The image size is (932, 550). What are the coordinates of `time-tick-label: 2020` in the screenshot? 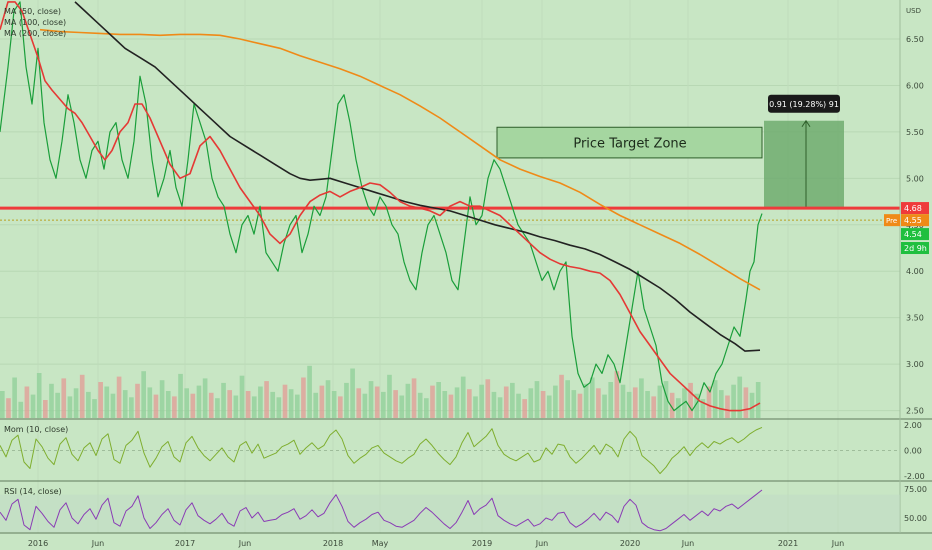 It's located at (630, 543).